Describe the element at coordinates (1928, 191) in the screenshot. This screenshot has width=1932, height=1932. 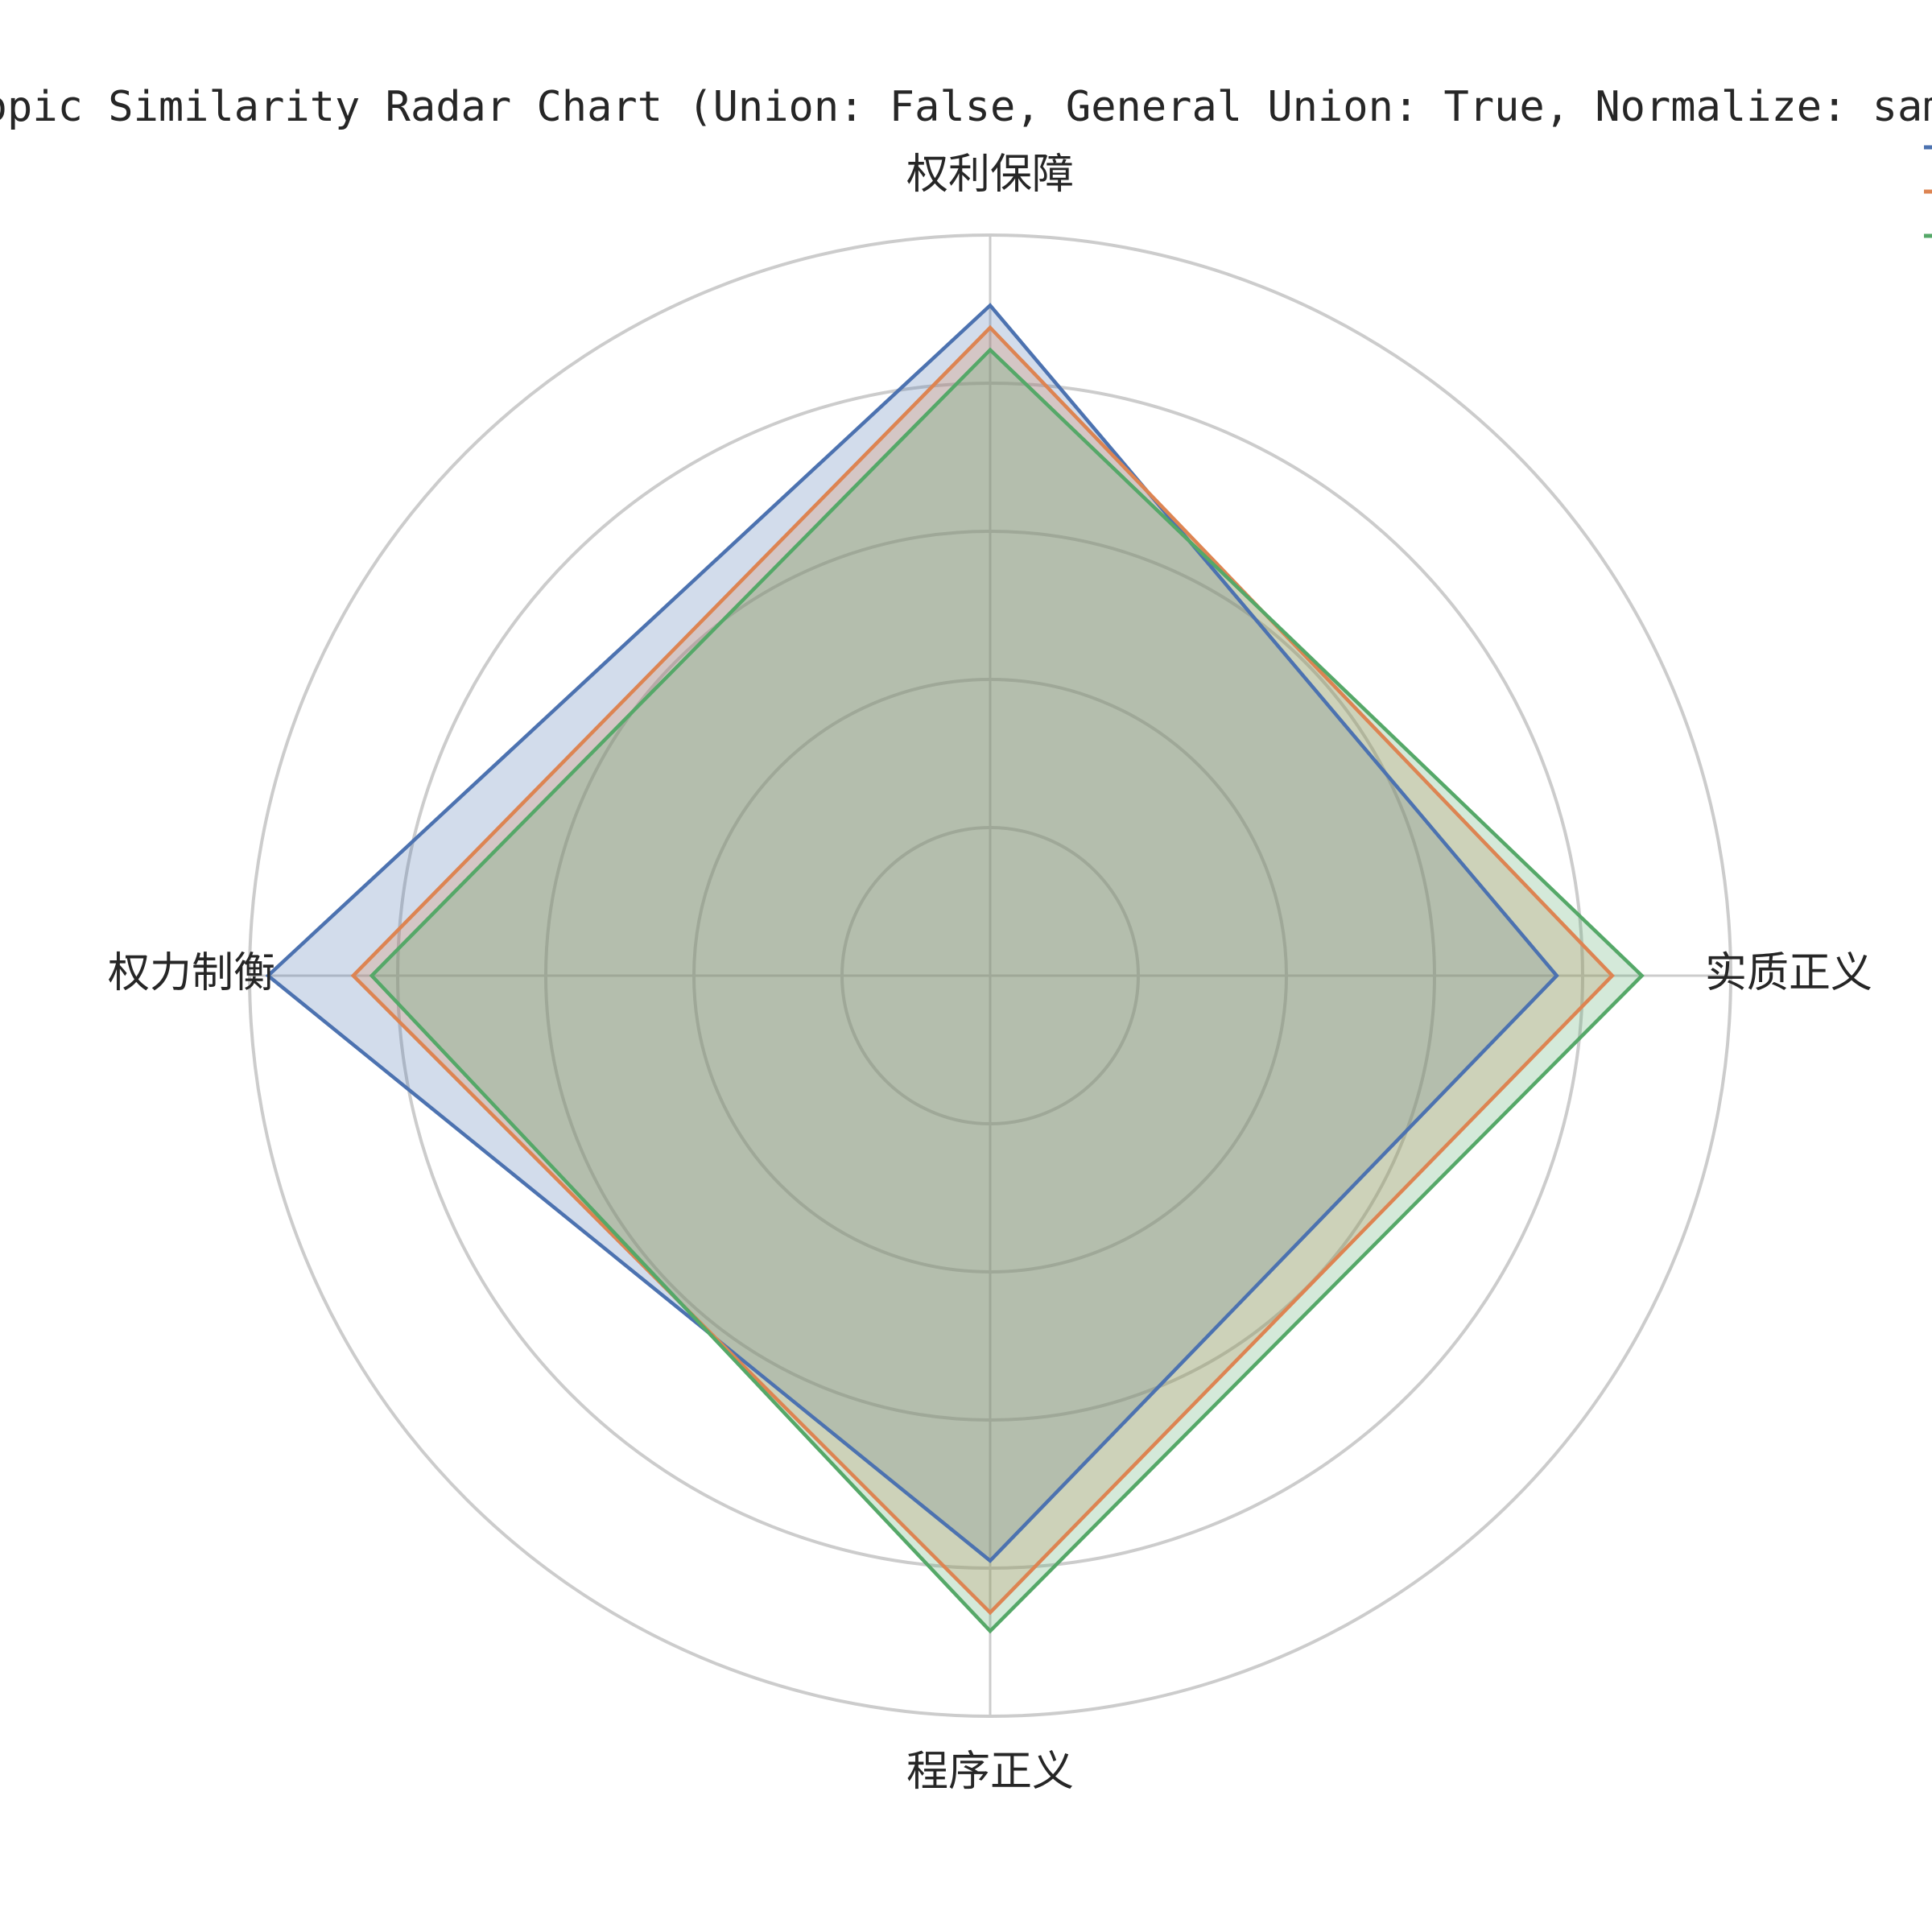
I see `legend` at that location.